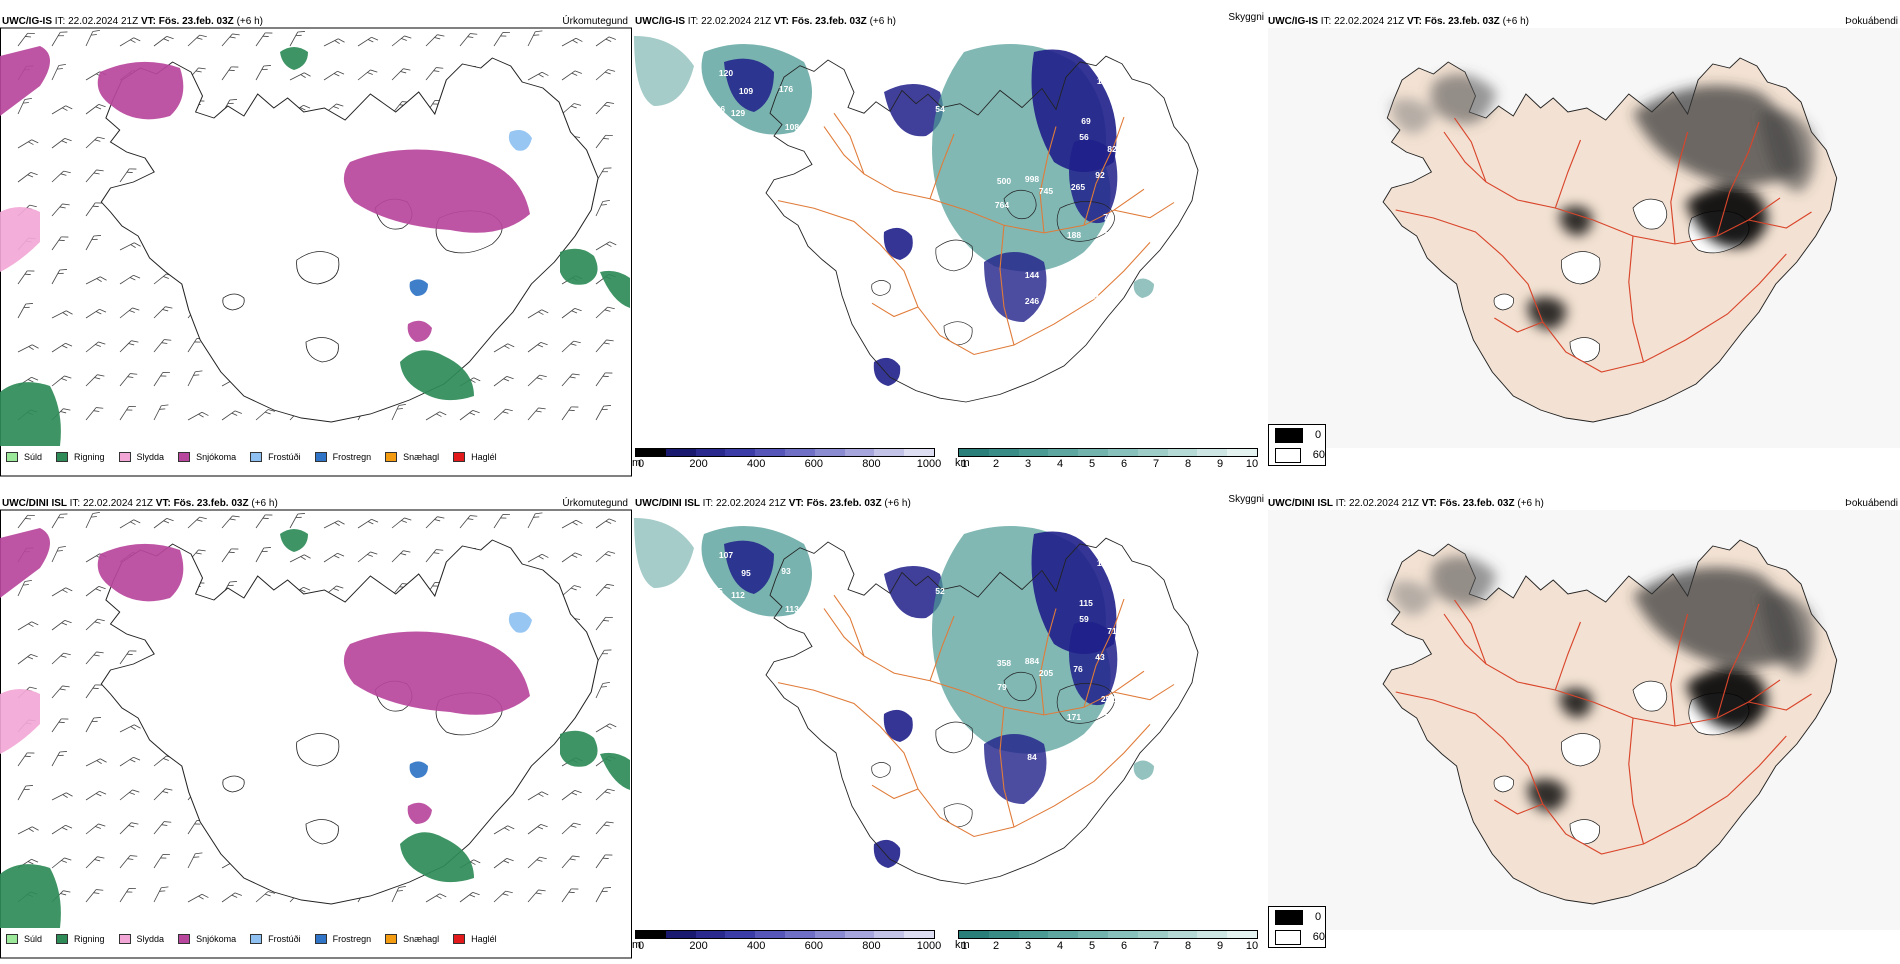 This screenshot has width=1900, height=964. I want to click on colorbar-tick-label: 9, so click(1220, 464).